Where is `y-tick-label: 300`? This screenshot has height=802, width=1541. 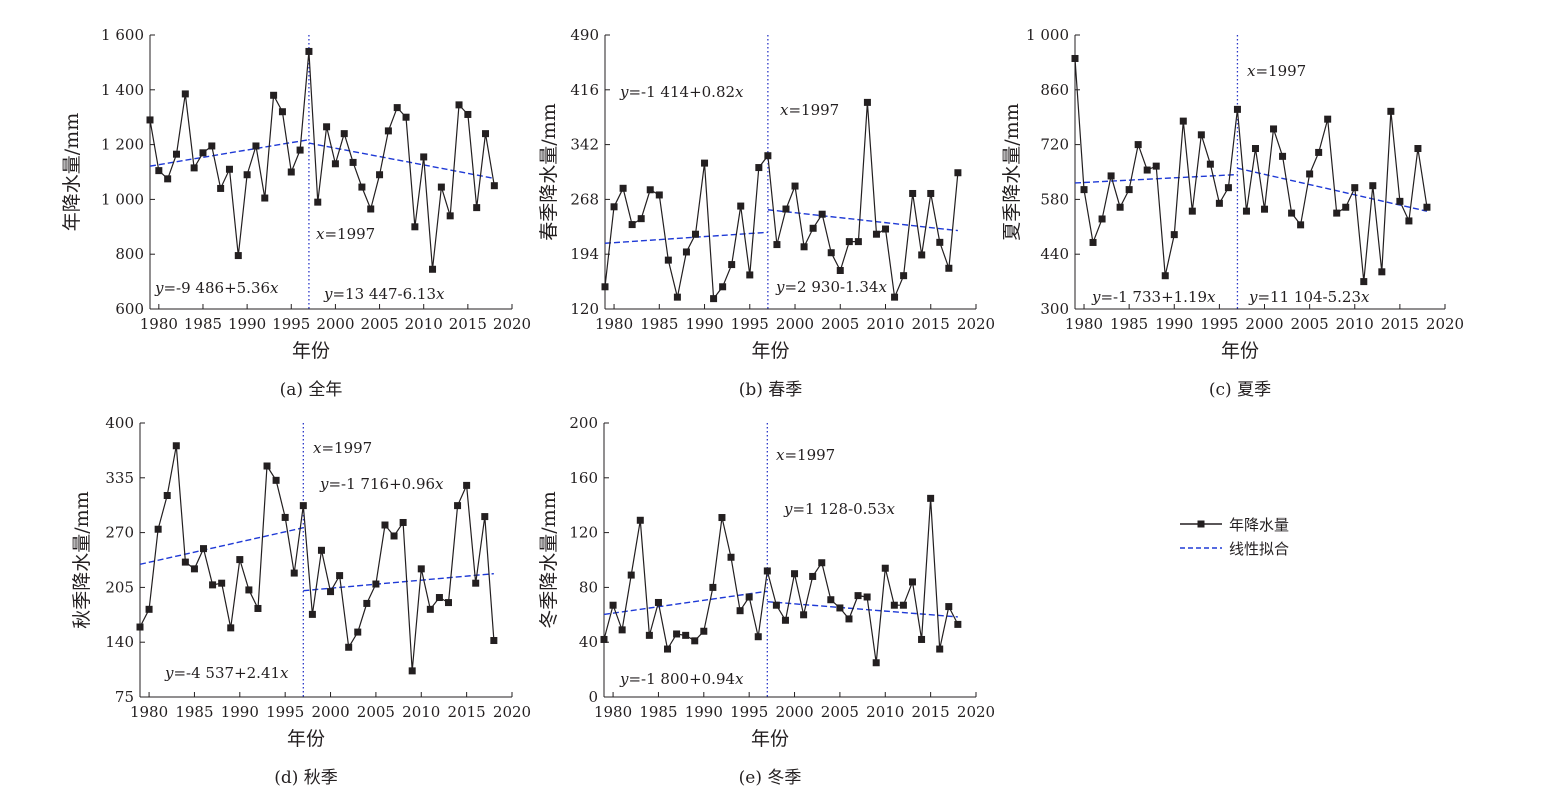 y-tick-label: 300 is located at coordinates (1054, 309).